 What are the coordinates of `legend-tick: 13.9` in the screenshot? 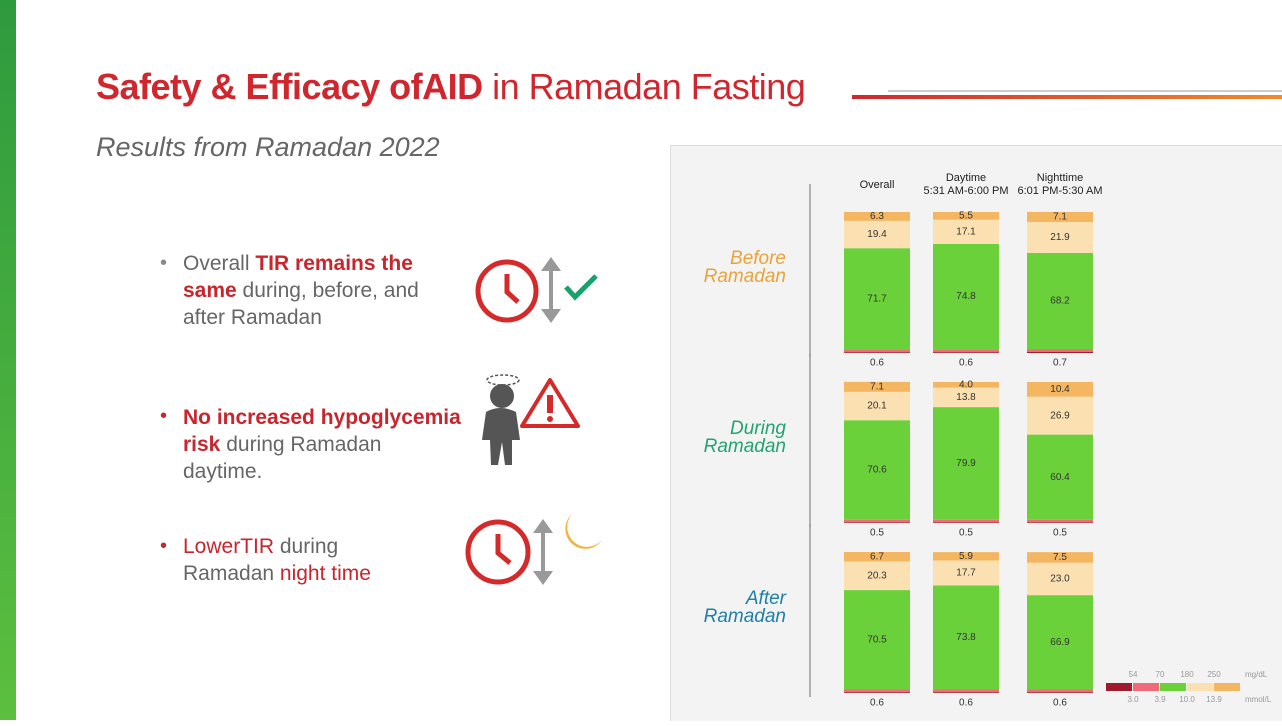 It's located at (1214, 699).